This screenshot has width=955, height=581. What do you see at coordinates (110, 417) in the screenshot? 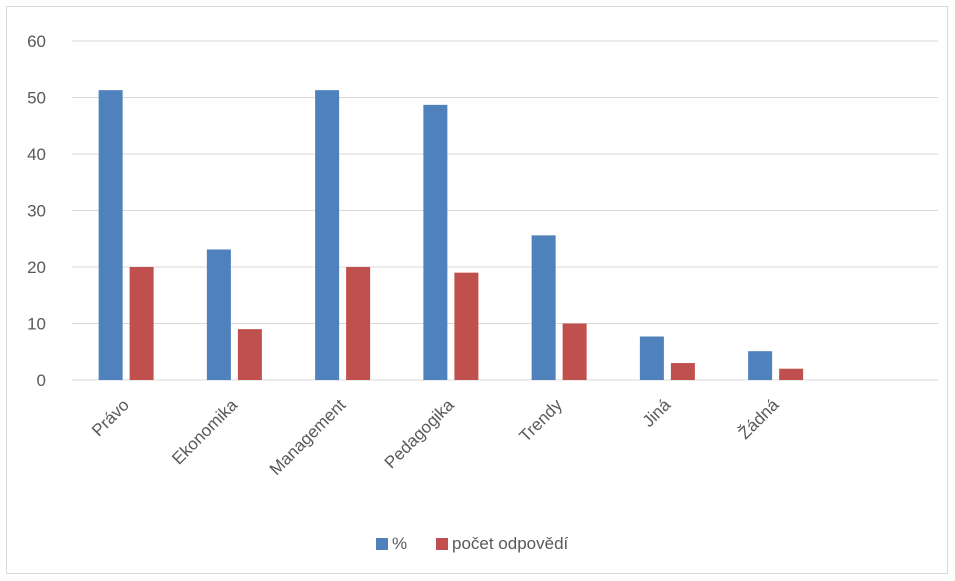
I see `x-tick-label: Právo` at bounding box center [110, 417].